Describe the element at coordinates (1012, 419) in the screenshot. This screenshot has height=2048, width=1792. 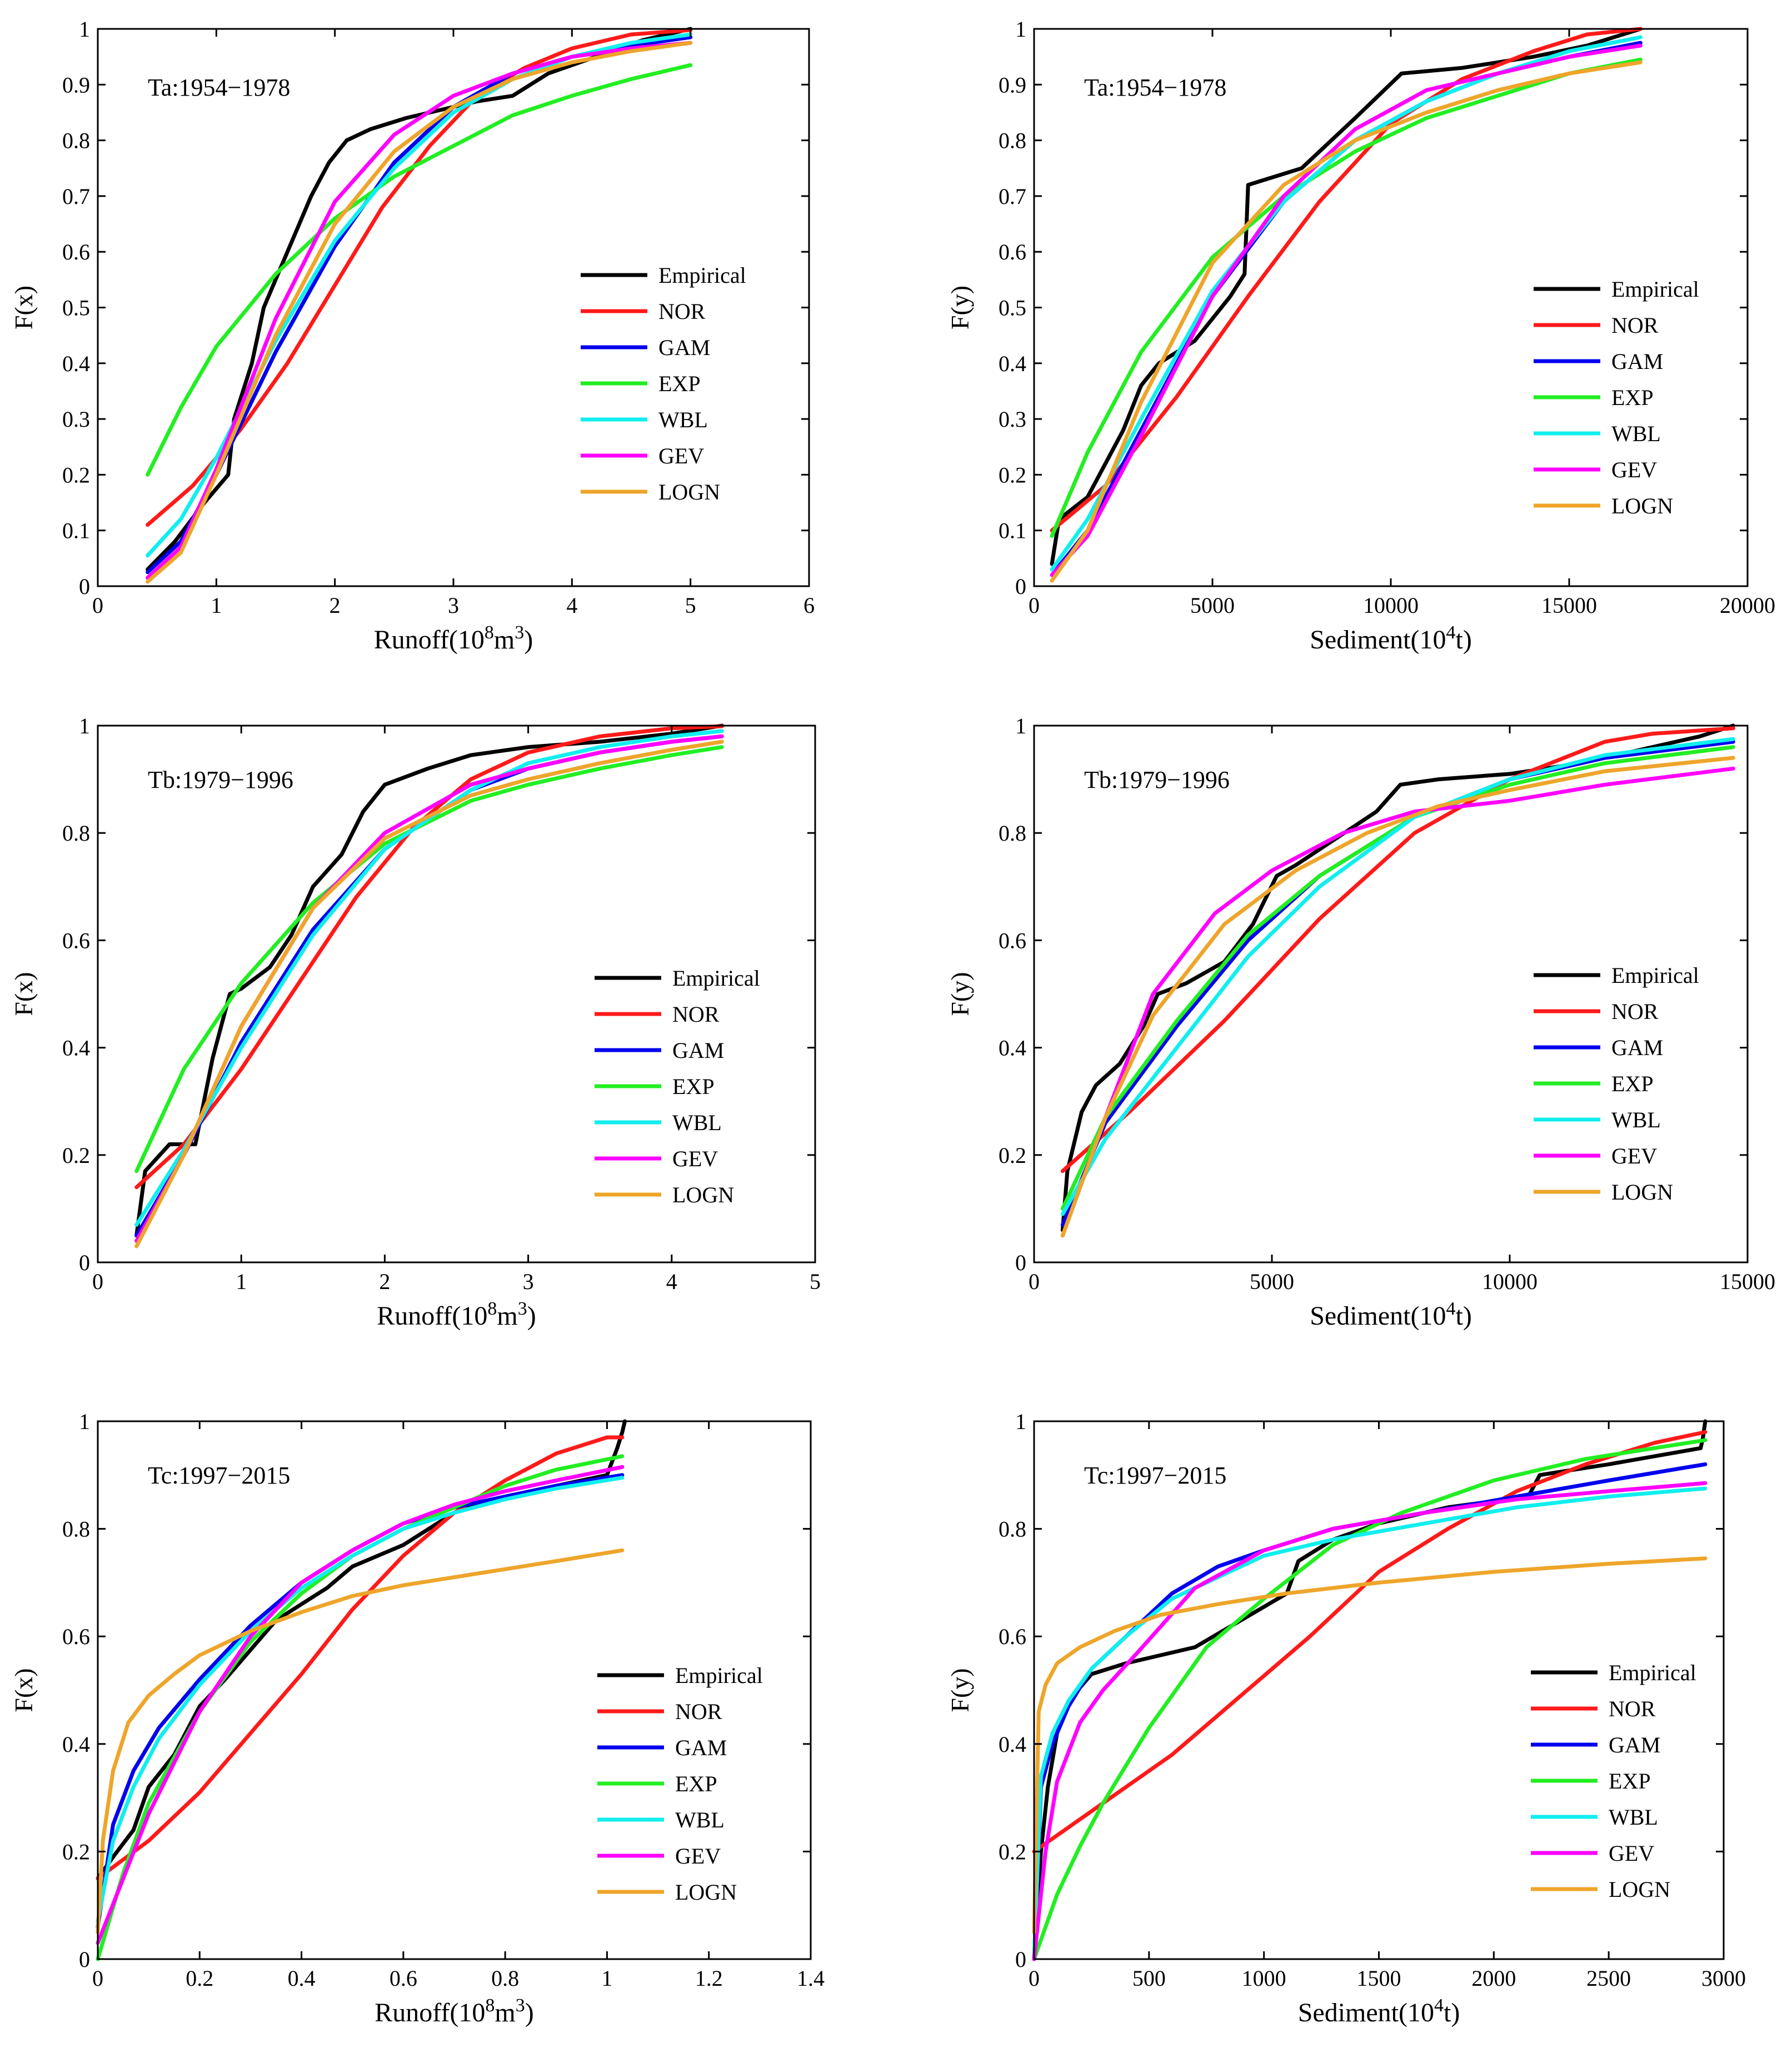
I see `y-tick-label: 0.3` at that location.